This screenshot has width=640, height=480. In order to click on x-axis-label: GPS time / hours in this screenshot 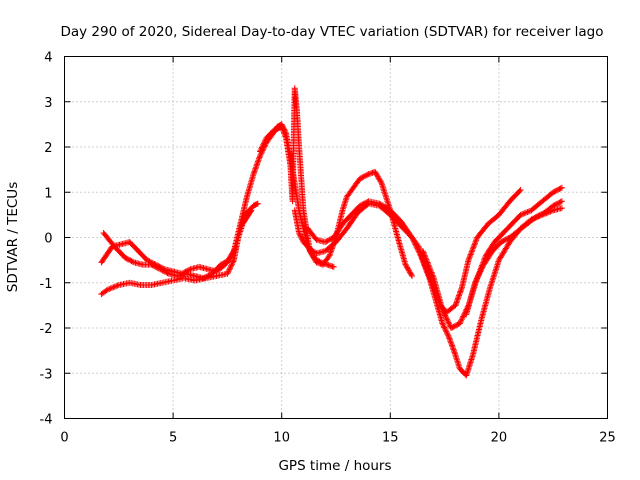, I will do `click(334, 466)`.